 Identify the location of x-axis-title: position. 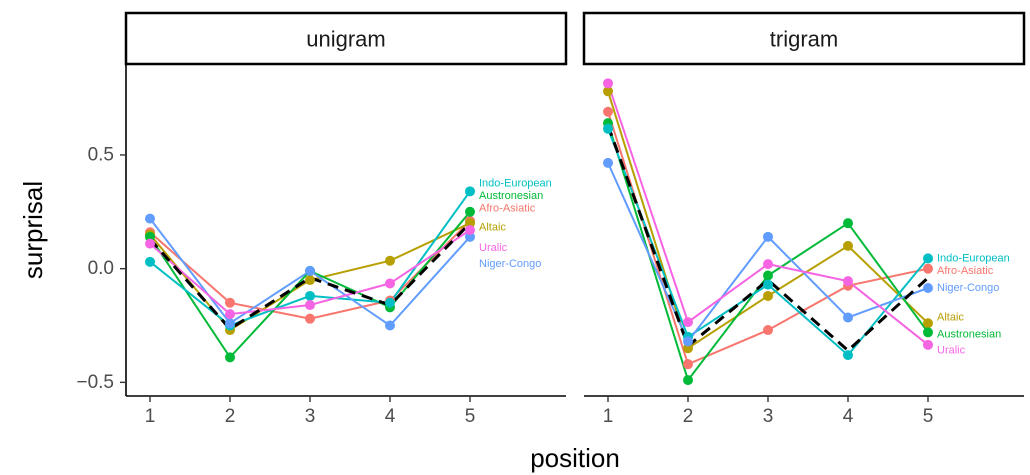
(575, 458).